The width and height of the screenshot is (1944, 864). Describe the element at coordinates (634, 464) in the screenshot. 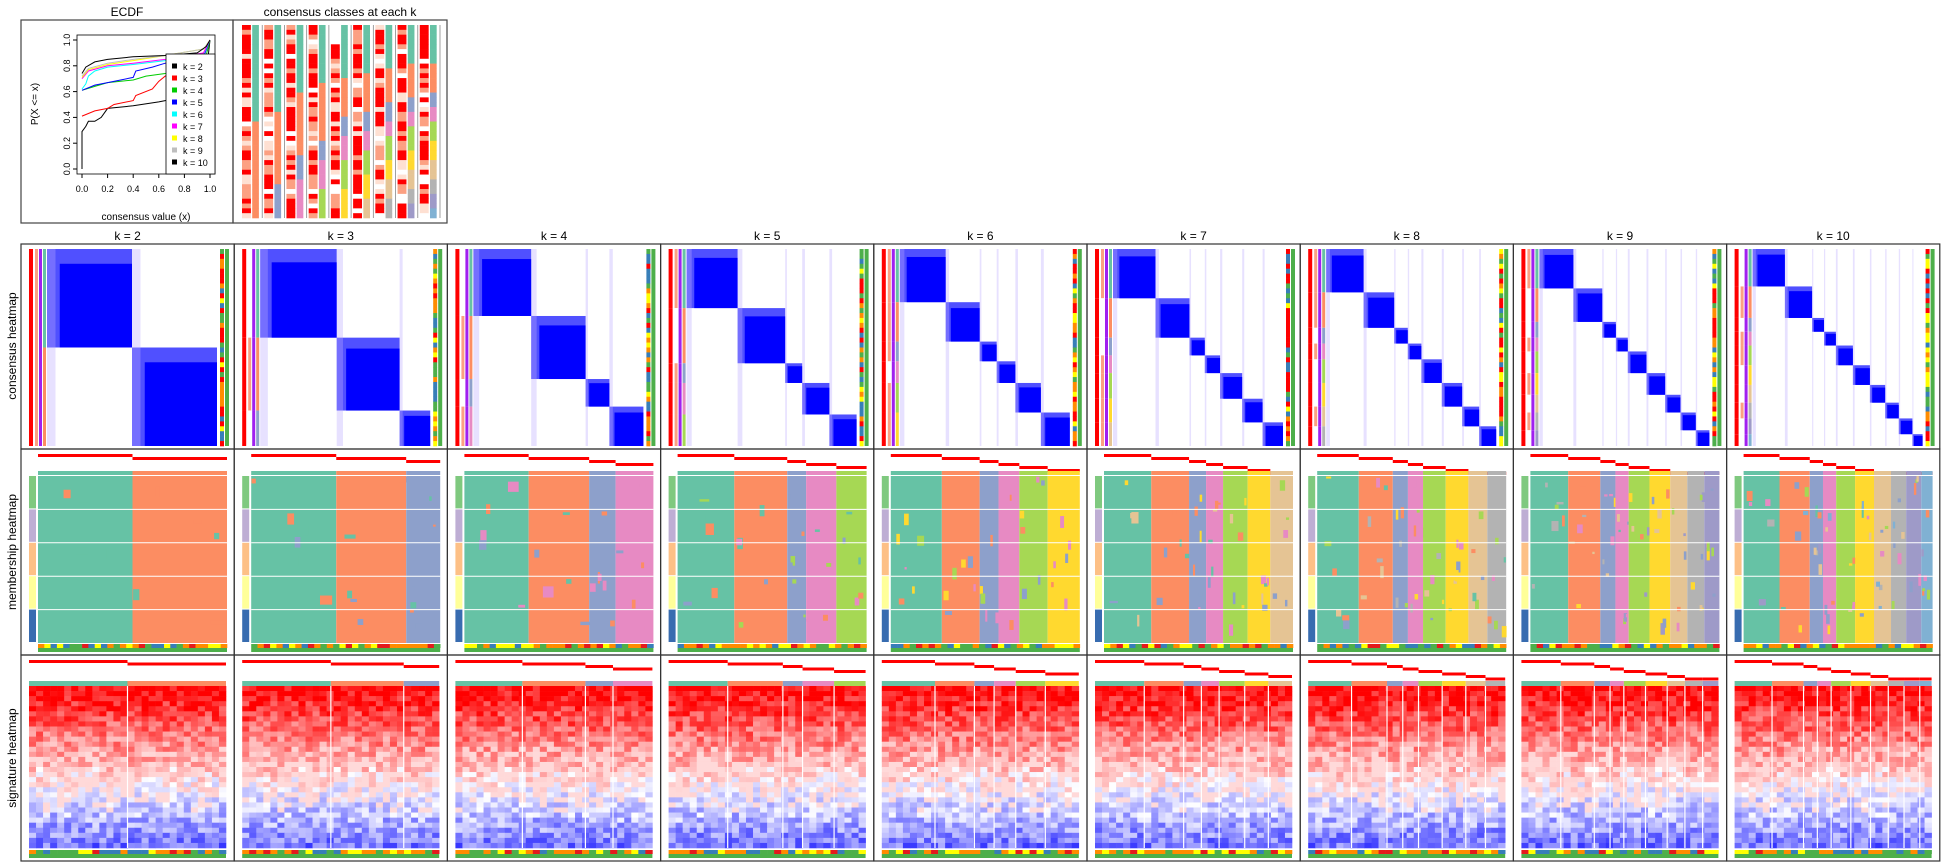

I see `silhouette-bar` at that location.